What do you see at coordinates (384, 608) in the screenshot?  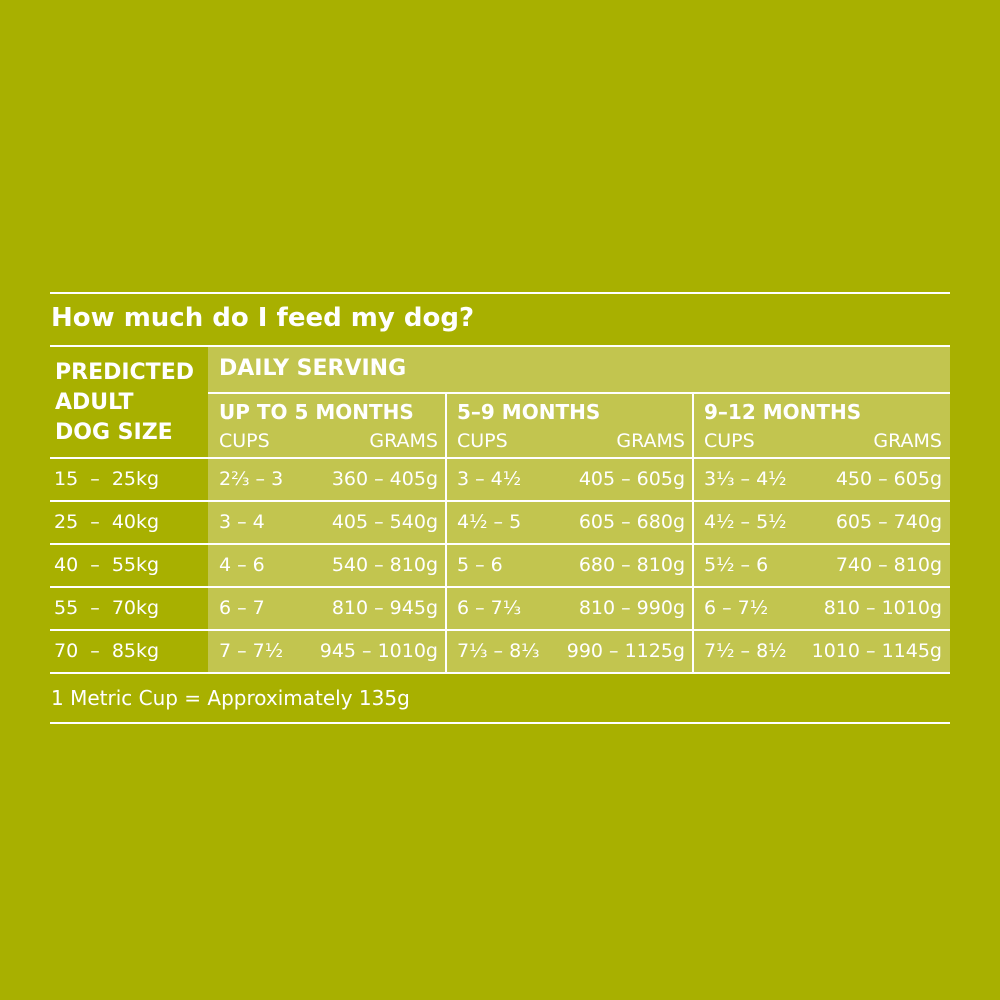 I see `grams-value: 810 – 945g` at bounding box center [384, 608].